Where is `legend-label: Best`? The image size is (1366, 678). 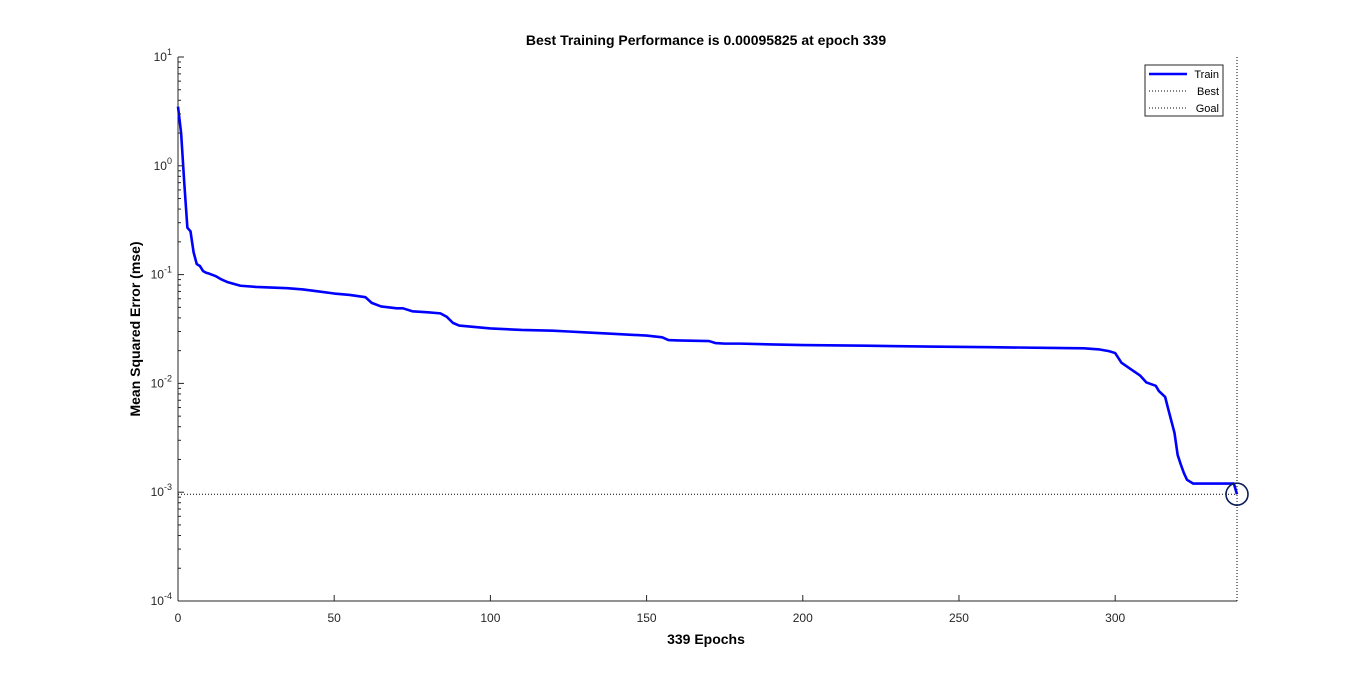 legend-label: Best is located at coordinates (1208, 92).